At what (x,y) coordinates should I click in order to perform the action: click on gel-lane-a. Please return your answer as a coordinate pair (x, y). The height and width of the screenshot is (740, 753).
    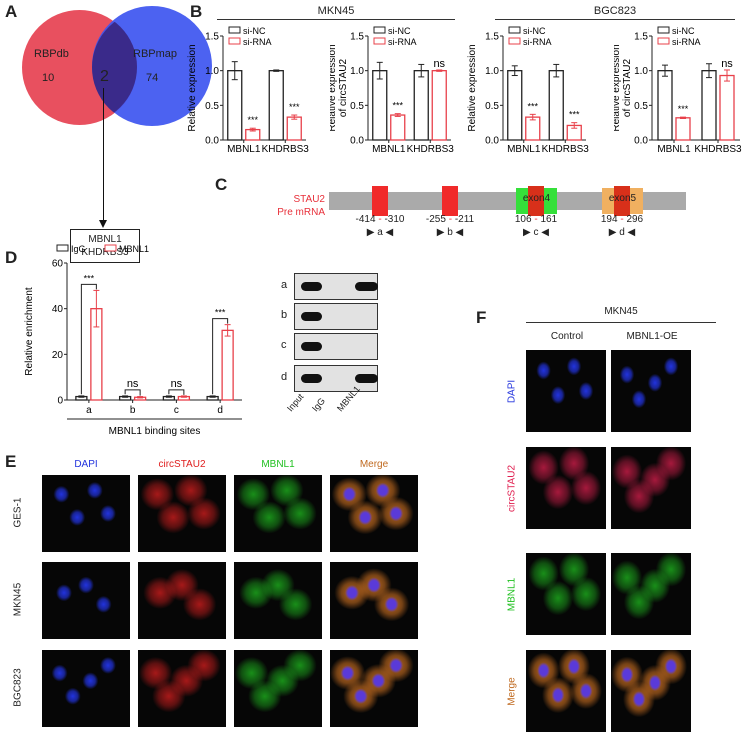
    Looking at the image, I should click on (336, 286).